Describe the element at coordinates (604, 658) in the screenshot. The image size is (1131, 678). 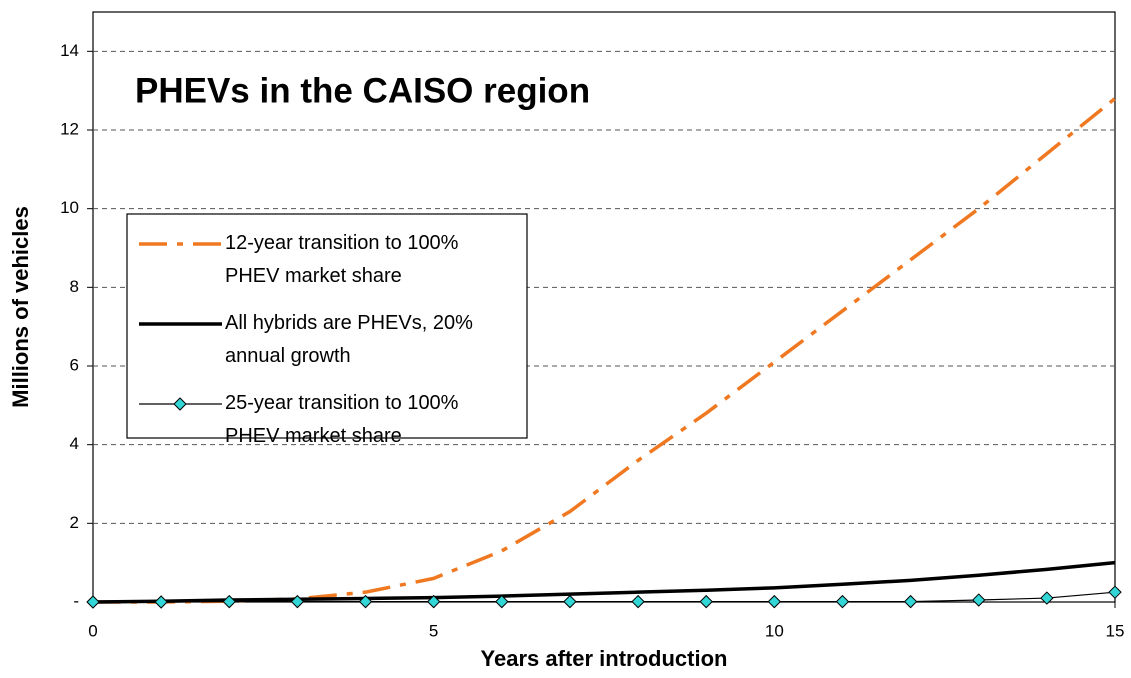
I see `x-axis-label: Years after introduction` at that location.